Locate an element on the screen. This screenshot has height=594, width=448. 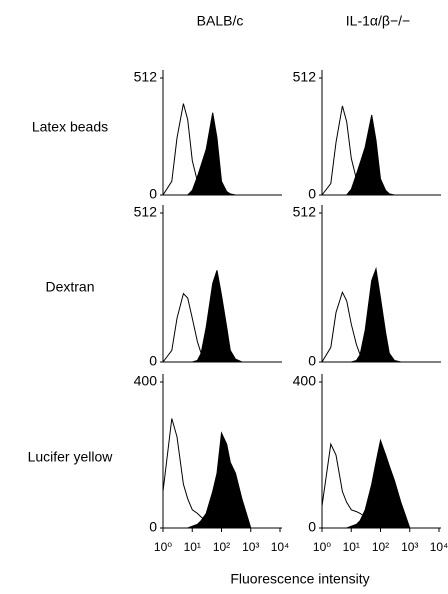
column-title: IL-1α/β−/− is located at coordinates (378, 21).